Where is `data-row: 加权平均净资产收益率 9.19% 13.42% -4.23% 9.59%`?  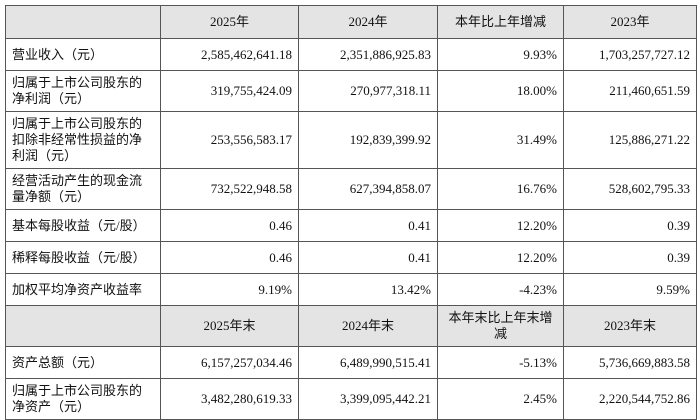 data-row: 加权平均净资产收益率 9.19% 13.42% -4.23% 9.59% is located at coordinates (351, 289).